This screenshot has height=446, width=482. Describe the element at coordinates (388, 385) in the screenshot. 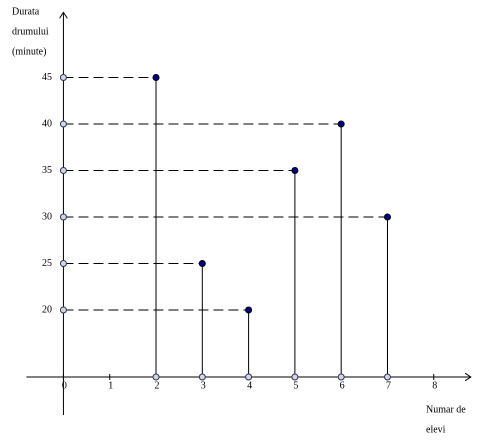

I see `x-tick-label: 7` at that location.